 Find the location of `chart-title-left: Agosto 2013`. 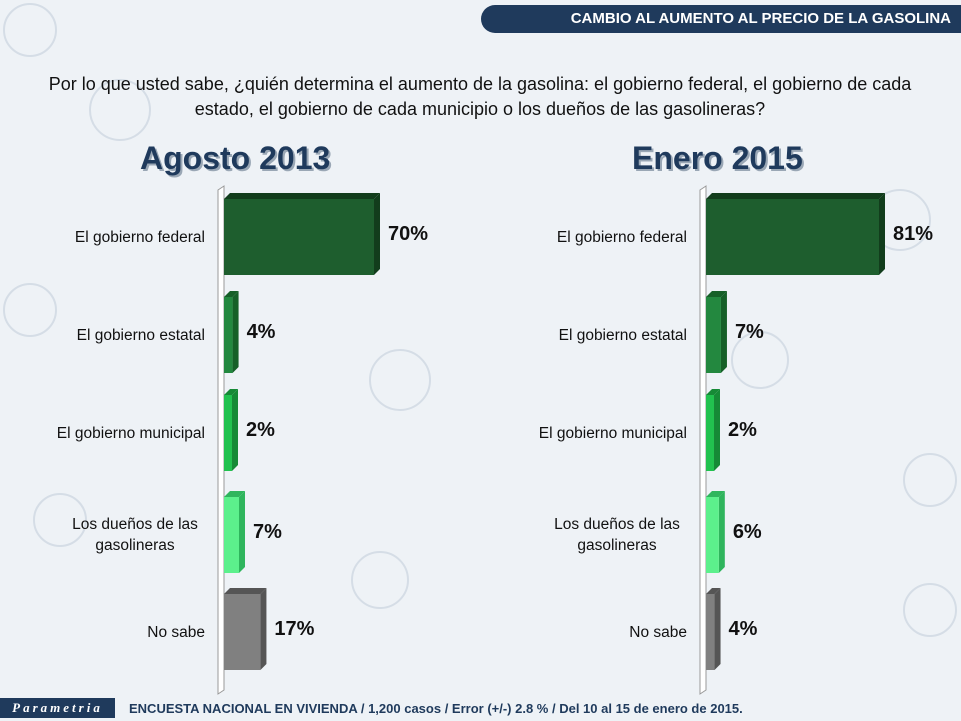

chart-title-left: Agosto 2013 is located at coordinates (235, 158).